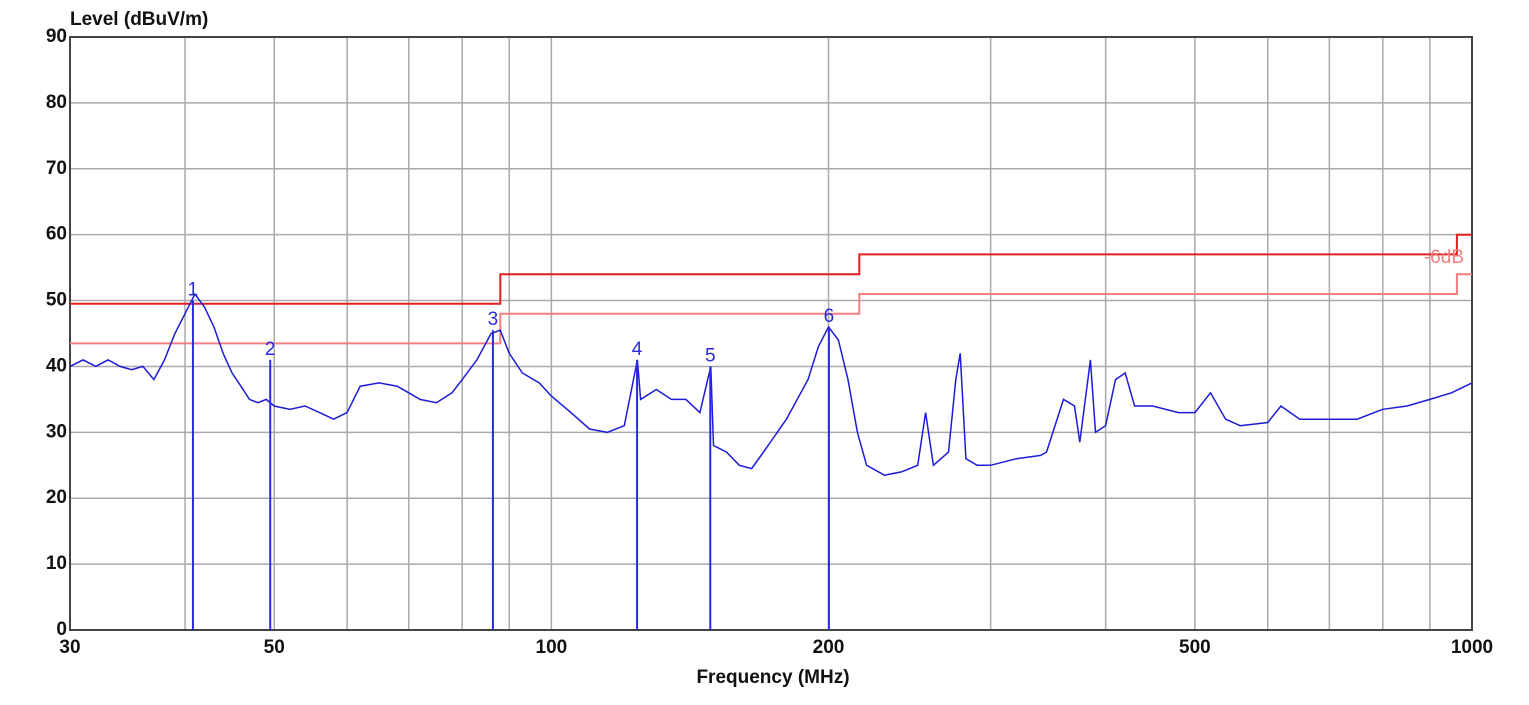  What do you see at coordinates (710, 355) in the screenshot?
I see `marker-label: 5` at bounding box center [710, 355].